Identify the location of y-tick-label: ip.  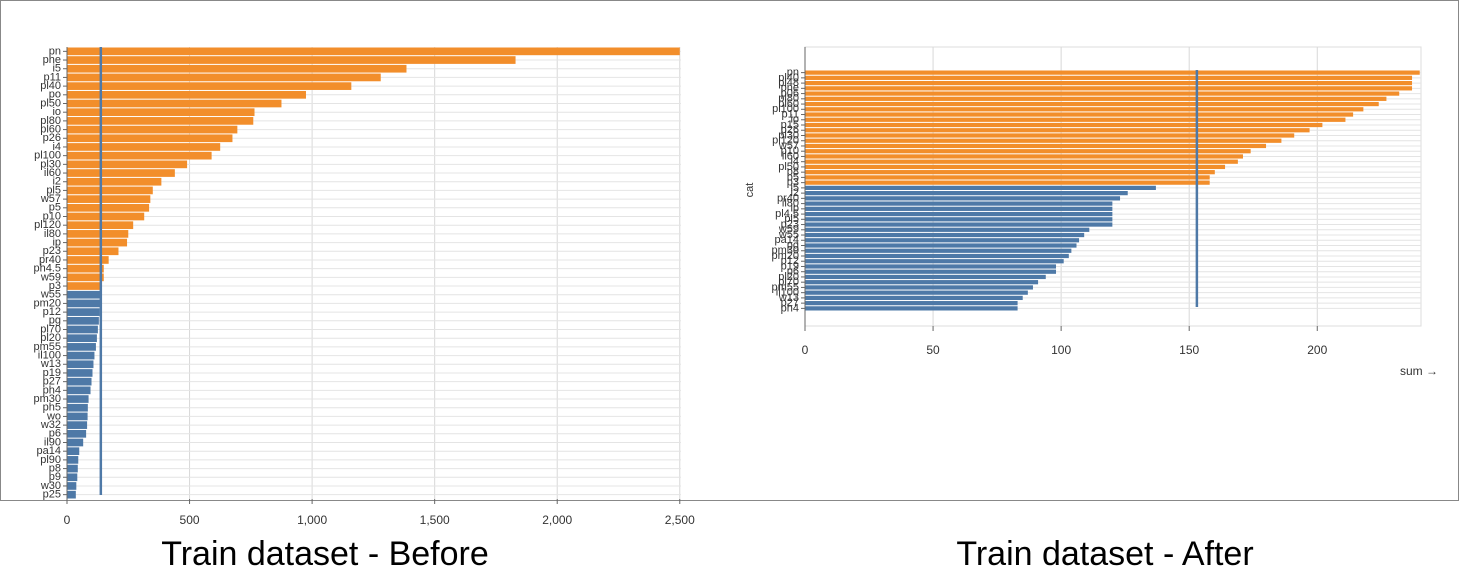
(794, 209).